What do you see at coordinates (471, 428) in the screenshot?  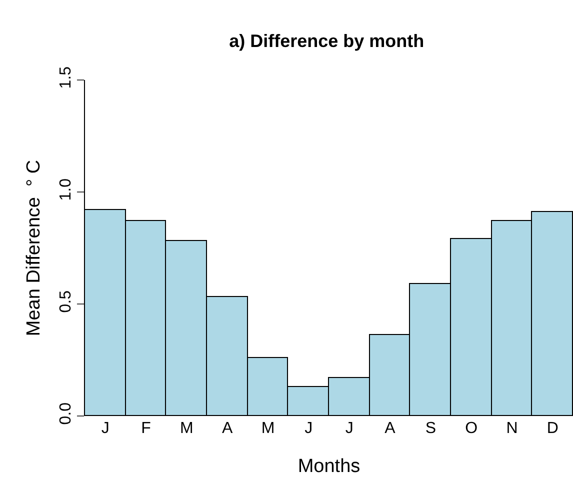 I see `x-tick-label: O` at bounding box center [471, 428].